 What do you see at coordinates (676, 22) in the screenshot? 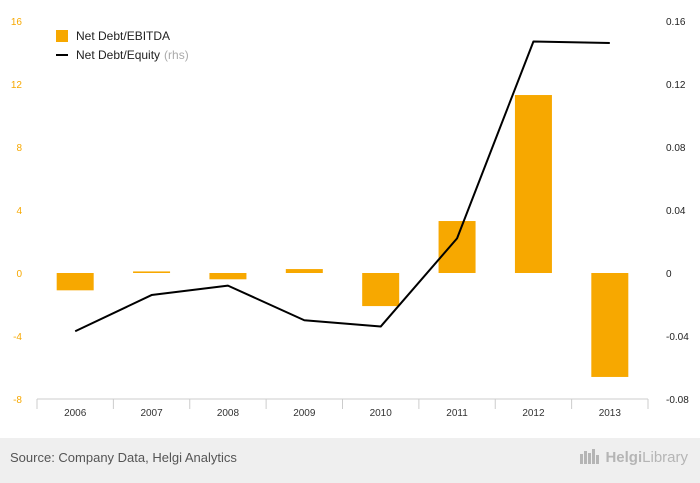
I see `right-axis-tick-label: 0.16` at bounding box center [676, 22].